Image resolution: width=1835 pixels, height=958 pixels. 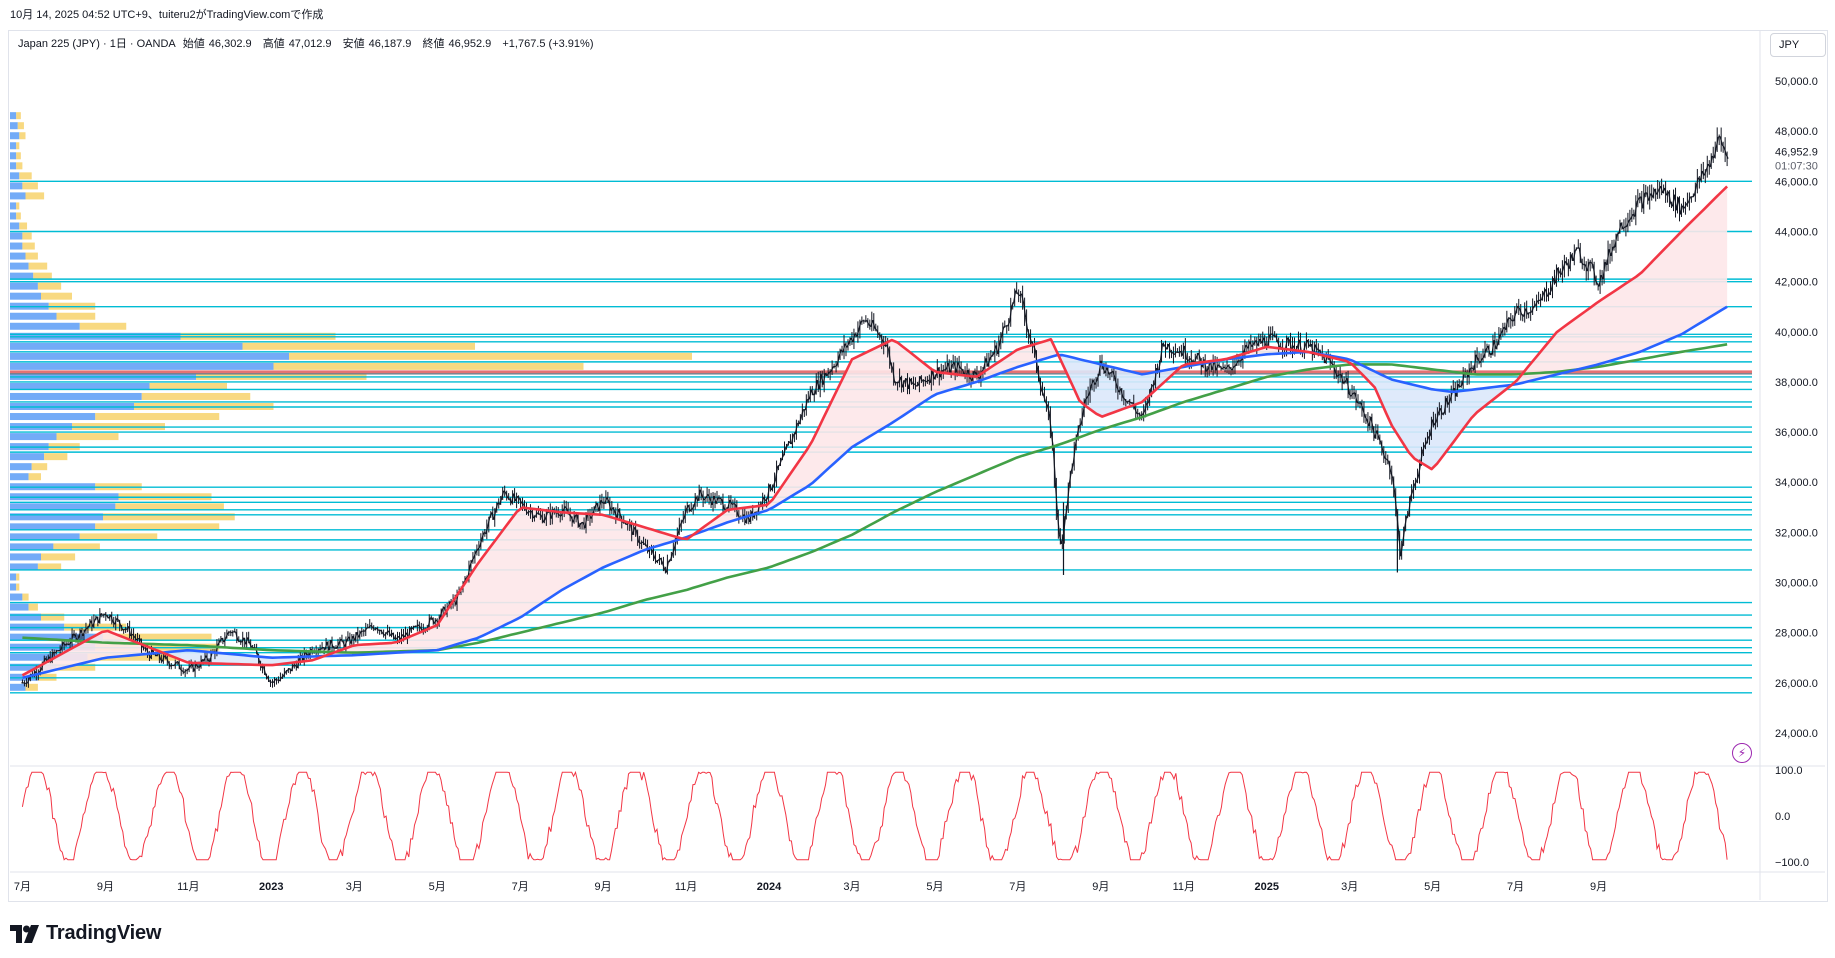 What do you see at coordinates (1798, 45) in the screenshot?
I see `currency-button: JPY` at bounding box center [1798, 45].